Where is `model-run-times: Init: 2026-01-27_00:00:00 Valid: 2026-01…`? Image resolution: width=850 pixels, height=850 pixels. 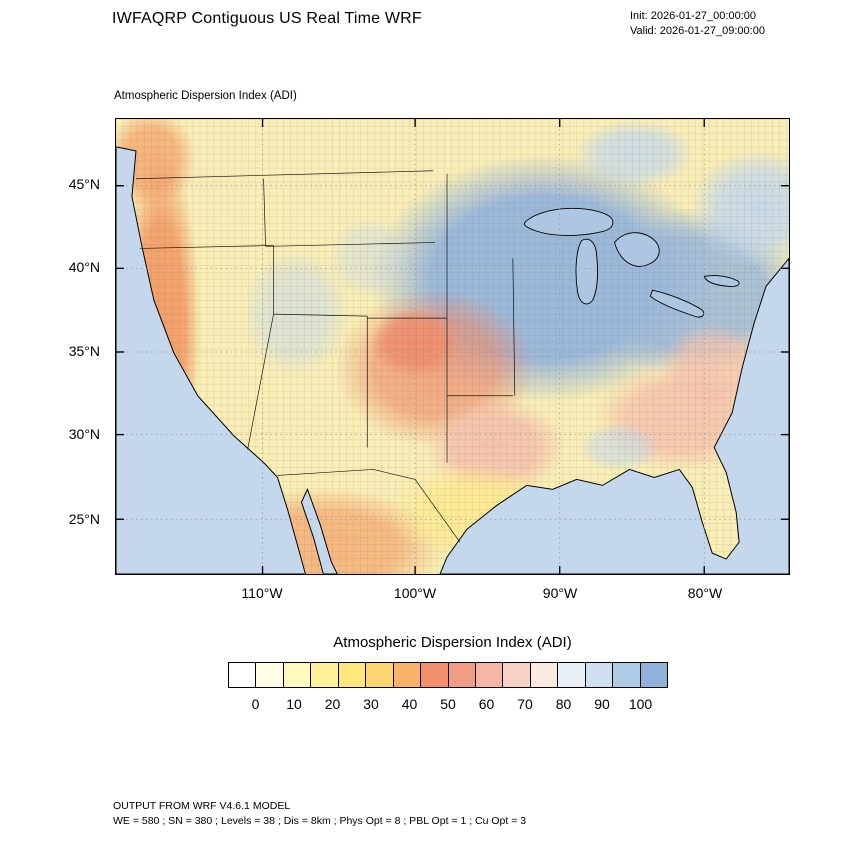
model-run-times: Init: 2026-01-27_00:00:00 Valid: 2026-01… is located at coordinates (697, 24).